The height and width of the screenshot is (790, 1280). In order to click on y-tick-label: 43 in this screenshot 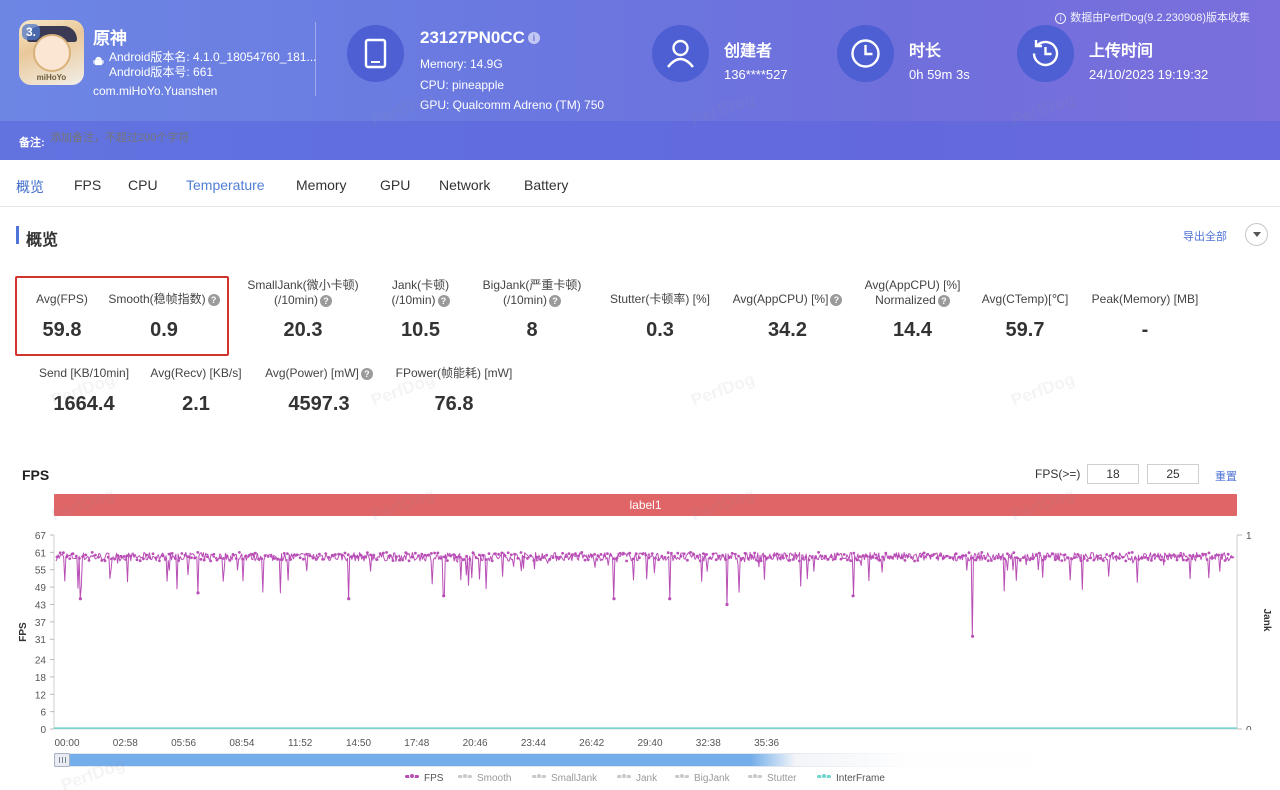, I will do `click(41, 605)`.